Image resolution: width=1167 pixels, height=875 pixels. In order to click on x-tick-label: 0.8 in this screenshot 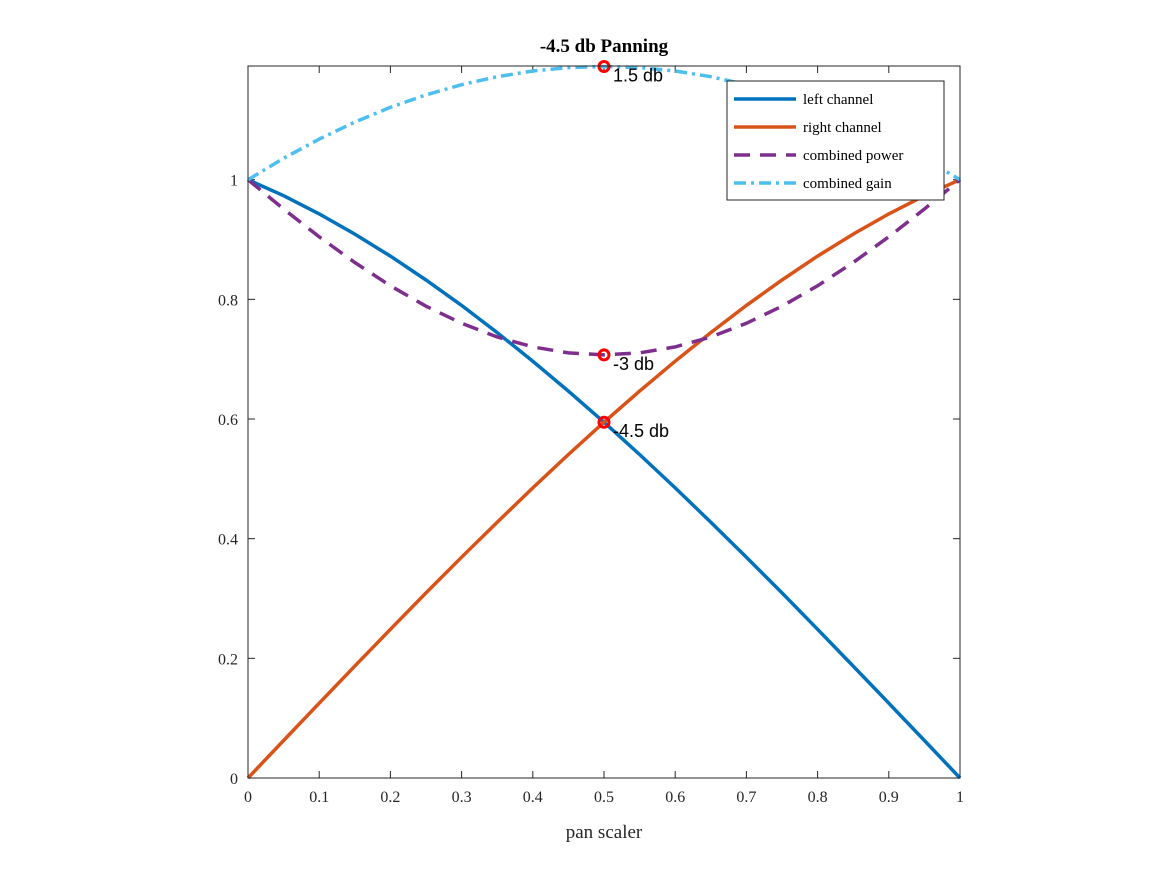, I will do `click(818, 797)`.